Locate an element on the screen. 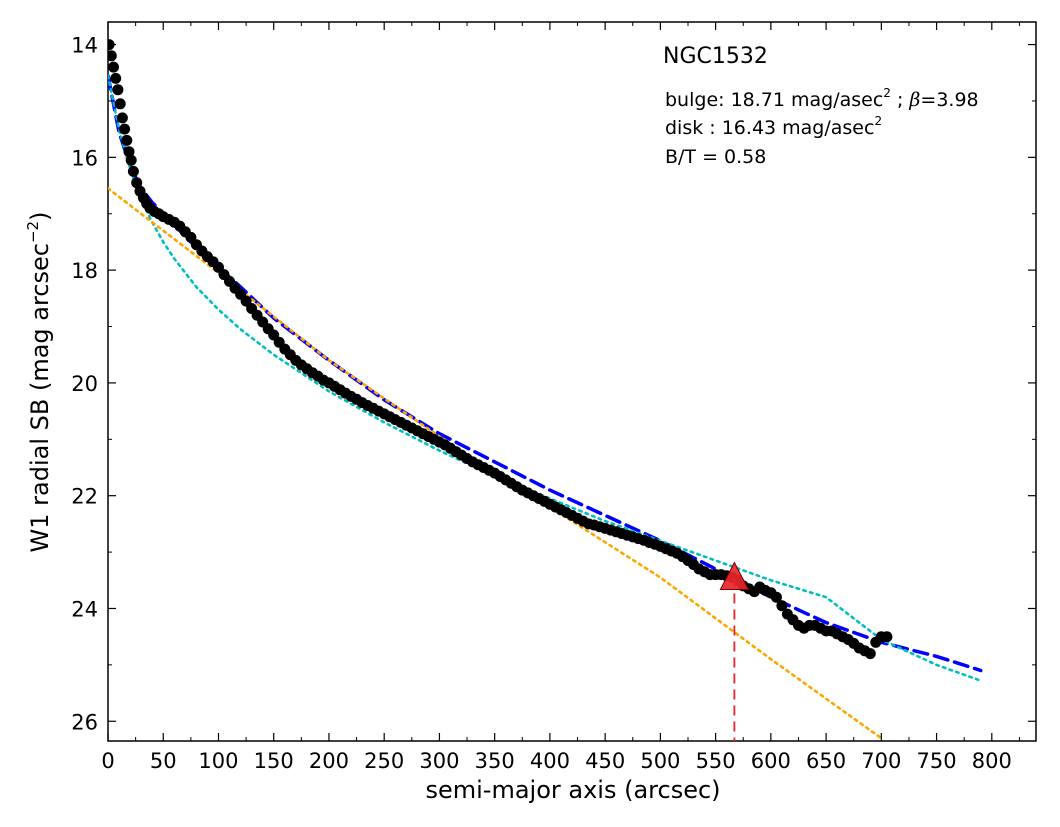 This screenshot has height=827, width=1060. marker-layer is located at coordinates (734, 651).